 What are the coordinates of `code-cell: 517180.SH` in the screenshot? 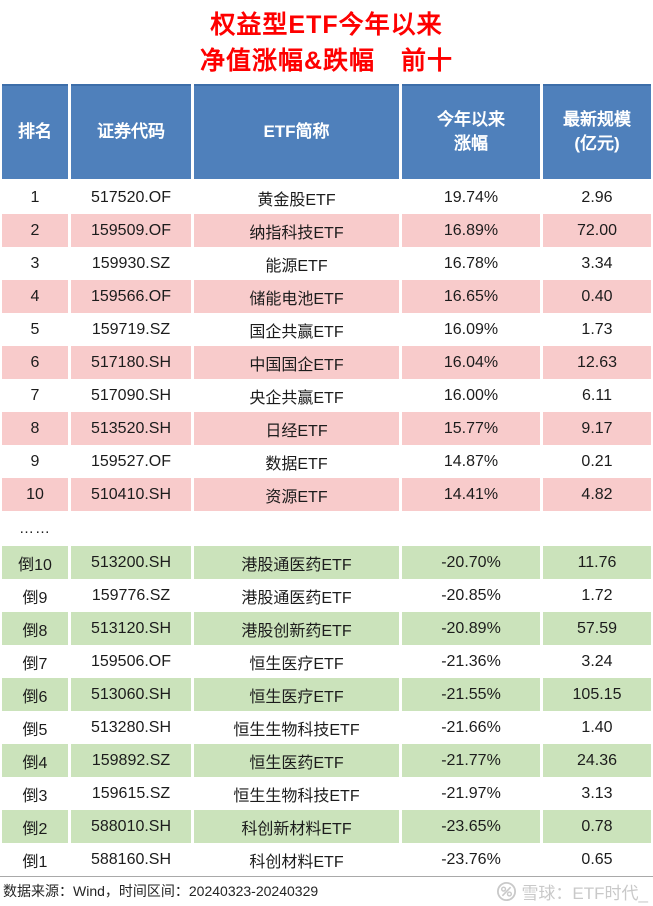 It's located at (131, 362).